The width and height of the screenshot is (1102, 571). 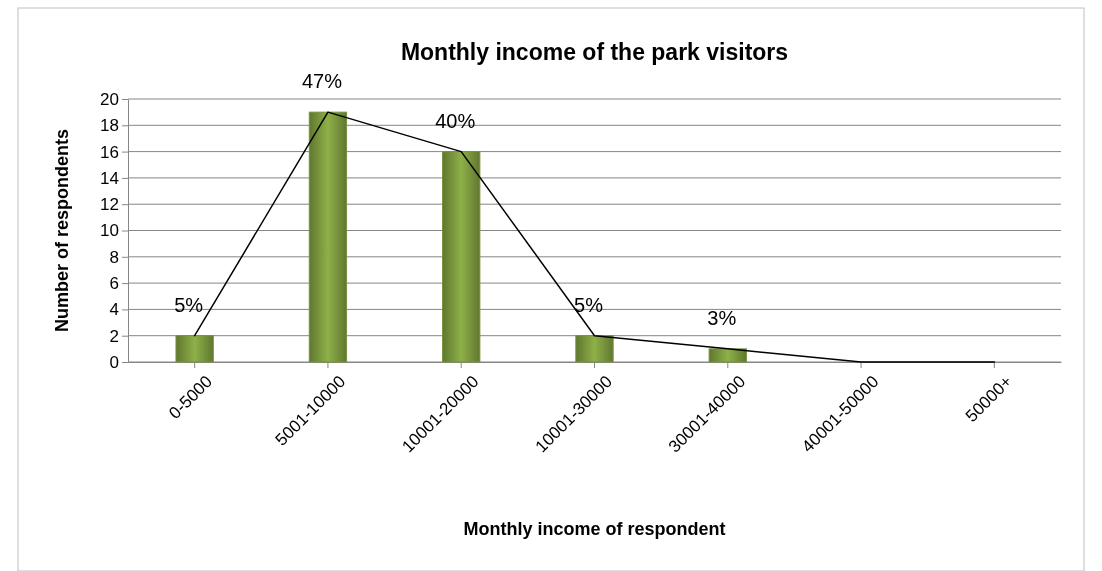 What do you see at coordinates (114, 310) in the screenshot?
I see `y-tick-label: 4` at bounding box center [114, 310].